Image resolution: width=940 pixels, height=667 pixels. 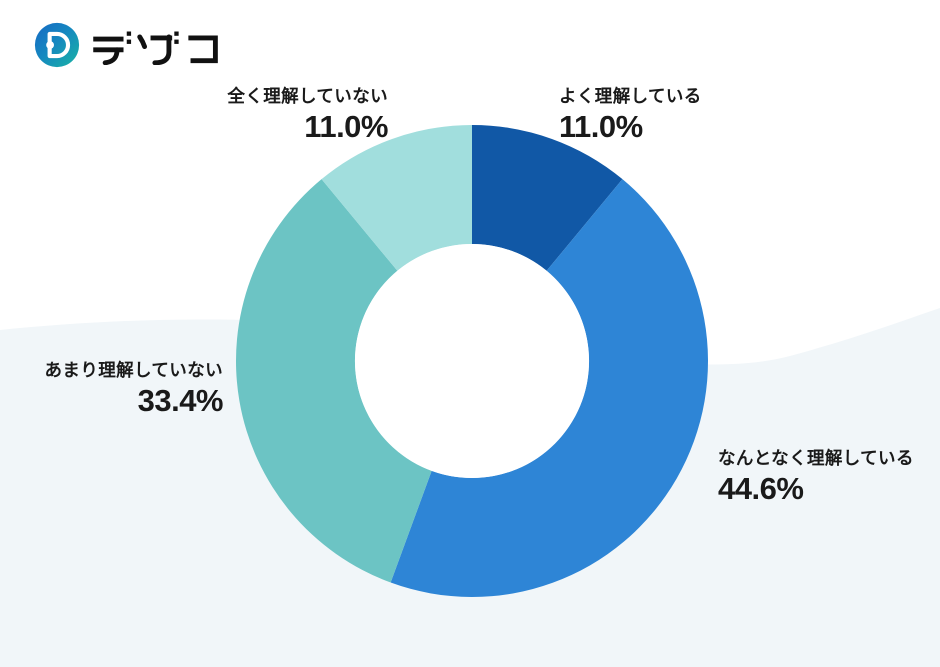 What do you see at coordinates (669, 115) in the screenshot?
I see `slice-label-understand-well: よく理解している 11.0%` at bounding box center [669, 115].